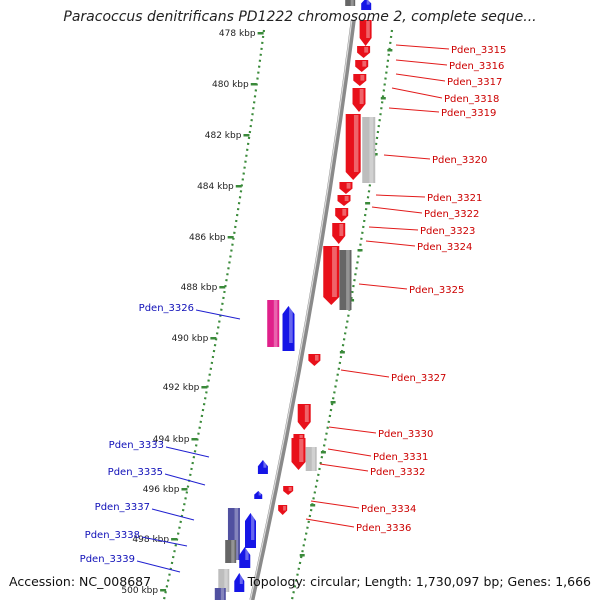  Describe the element at coordinates (223, 136) in the screenshot. I see `kbp-tick-label: 482 kbp` at that location.